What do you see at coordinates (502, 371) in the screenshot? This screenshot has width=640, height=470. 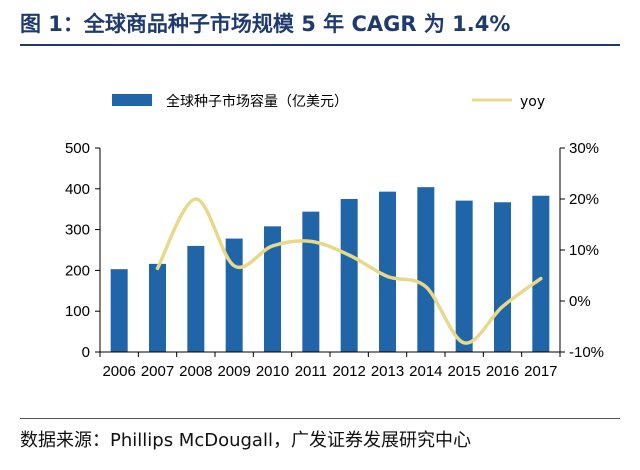 I see `x-tick-label-2016: 2016` at bounding box center [502, 371].